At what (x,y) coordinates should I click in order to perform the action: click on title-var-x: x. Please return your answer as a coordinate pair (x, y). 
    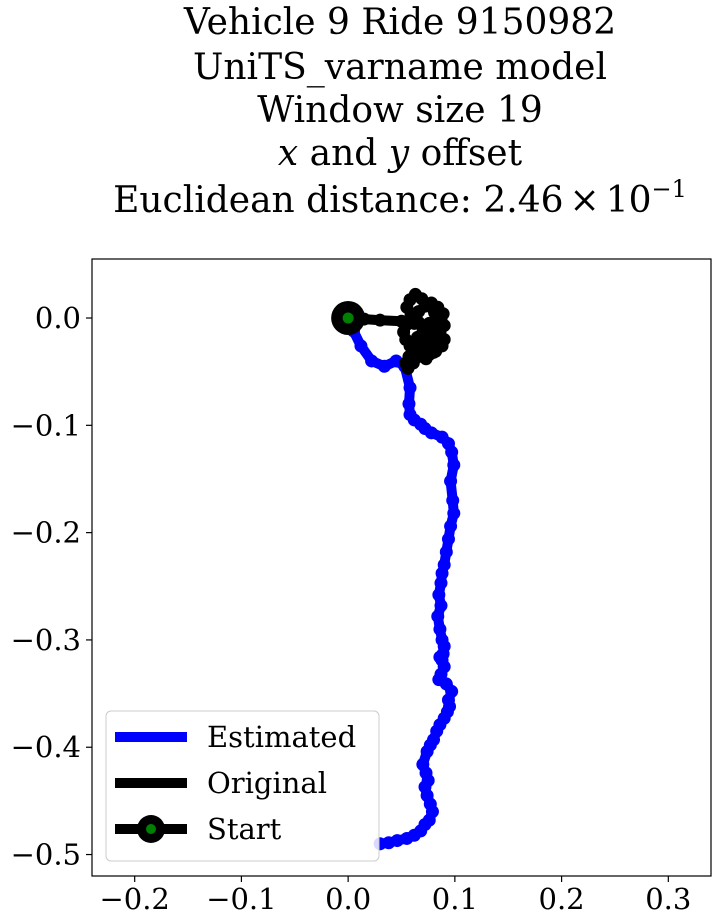
    Looking at the image, I should click on (288, 153).